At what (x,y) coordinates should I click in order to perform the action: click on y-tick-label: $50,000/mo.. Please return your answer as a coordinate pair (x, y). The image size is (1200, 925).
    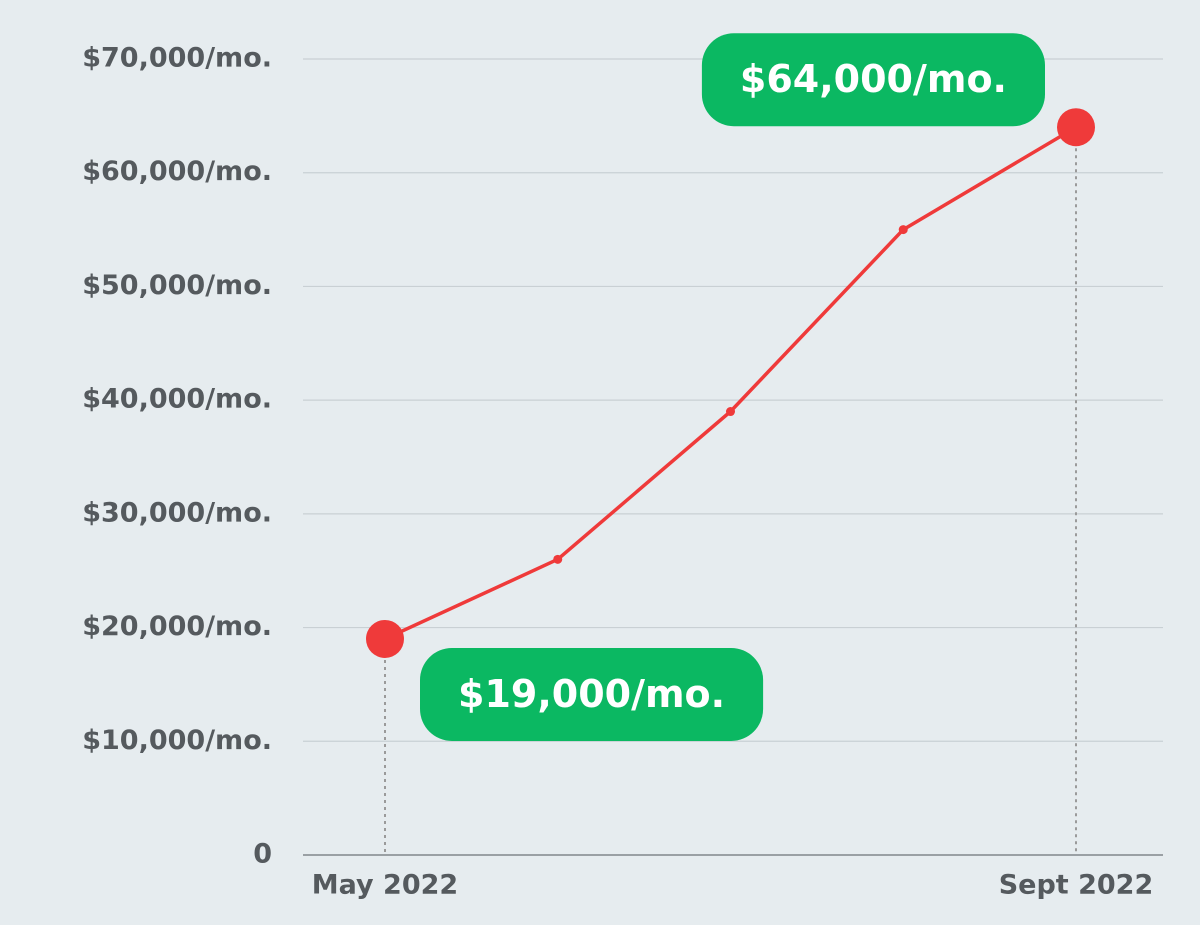
    Looking at the image, I should click on (177, 285).